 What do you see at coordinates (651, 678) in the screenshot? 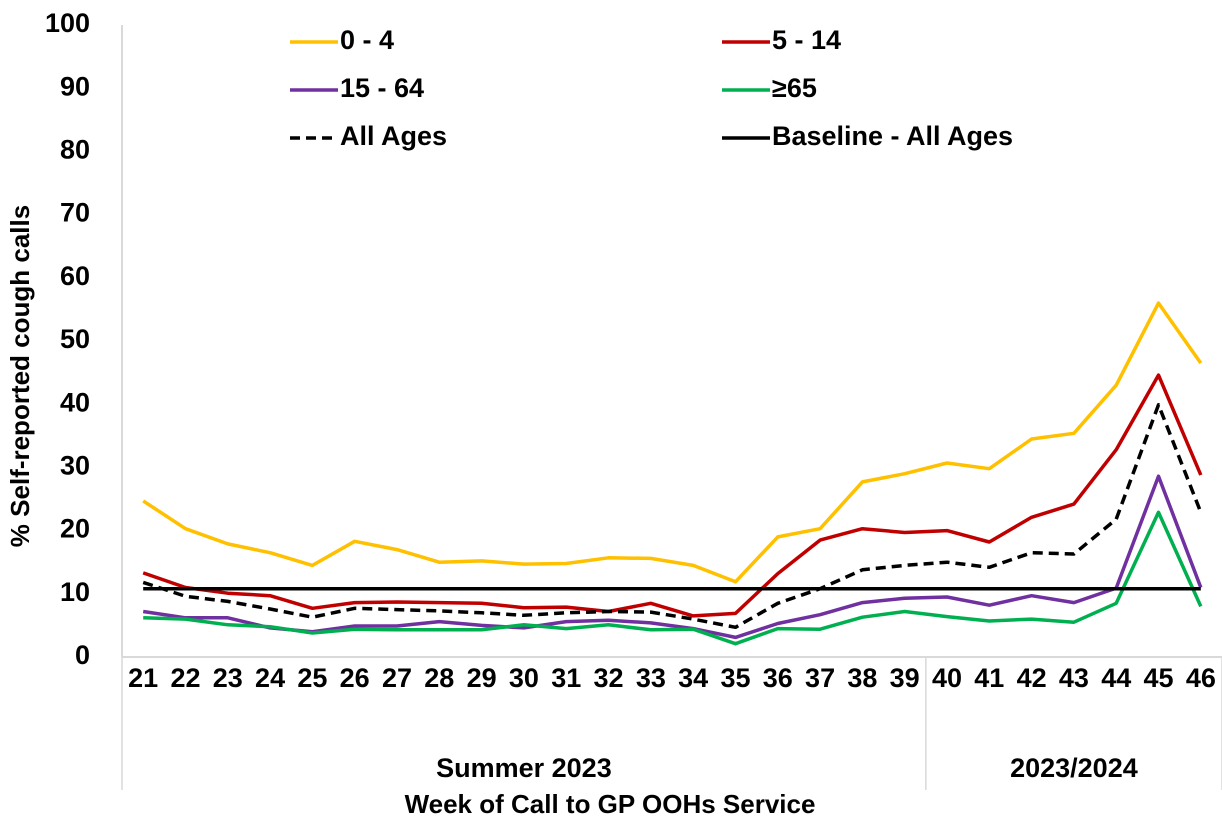
I see `x-tick-label: 33` at bounding box center [651, 678].